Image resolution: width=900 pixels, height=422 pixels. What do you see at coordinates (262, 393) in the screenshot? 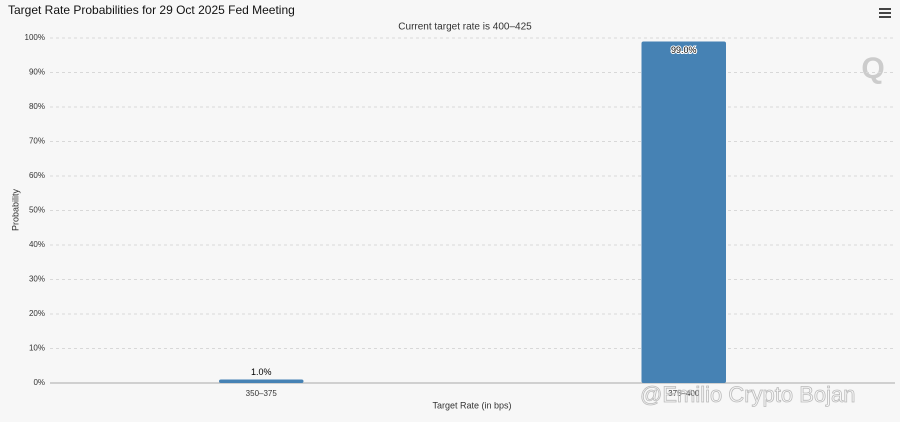
I see `x-tick-label: 350–375` at bounding box center [262, 393].